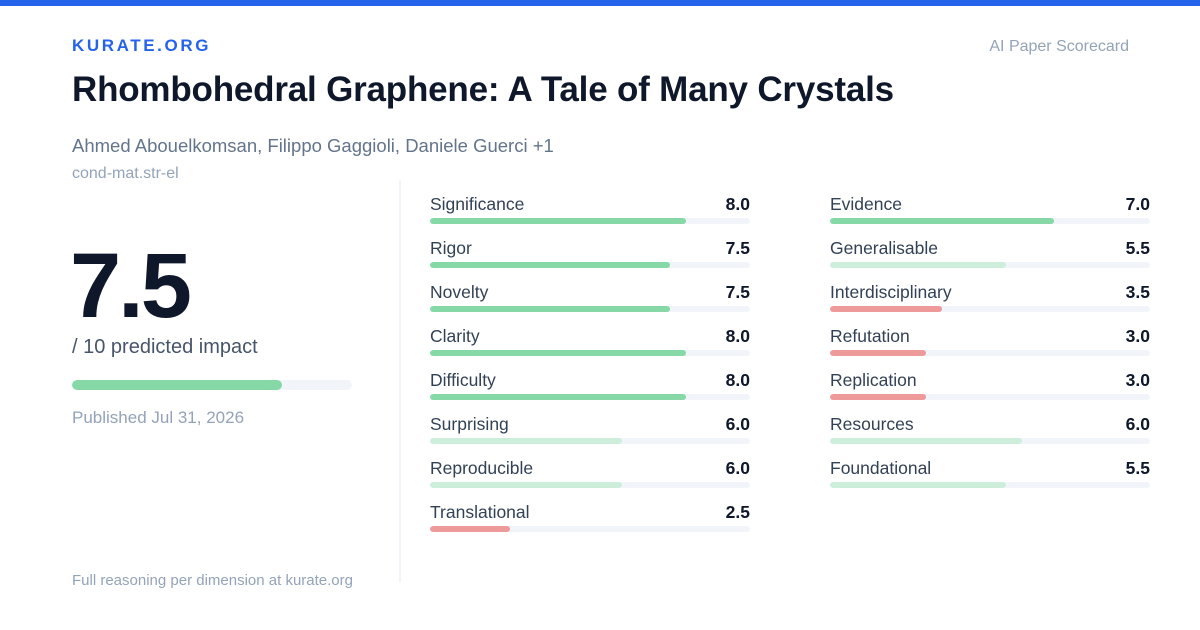 The image size is (1200, 630). I want to click on paper-category: cond-mat.str-el, so click(125, 173).